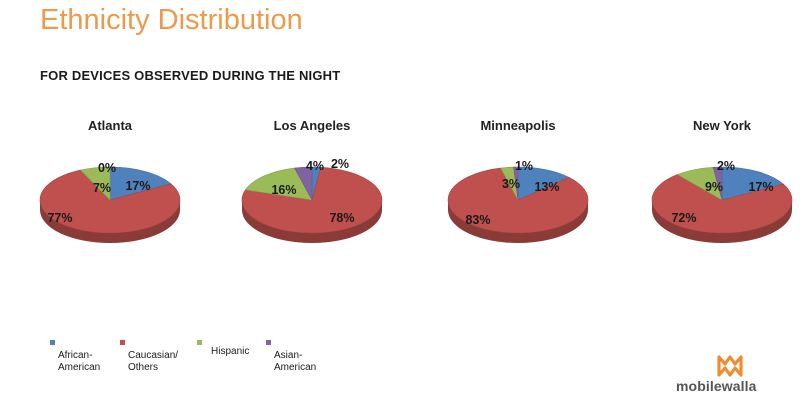  What do you see at coordinates (517, 125) in the screenshot?
I see `pie-title: Minneapolis` at bounding box center [517, 125].